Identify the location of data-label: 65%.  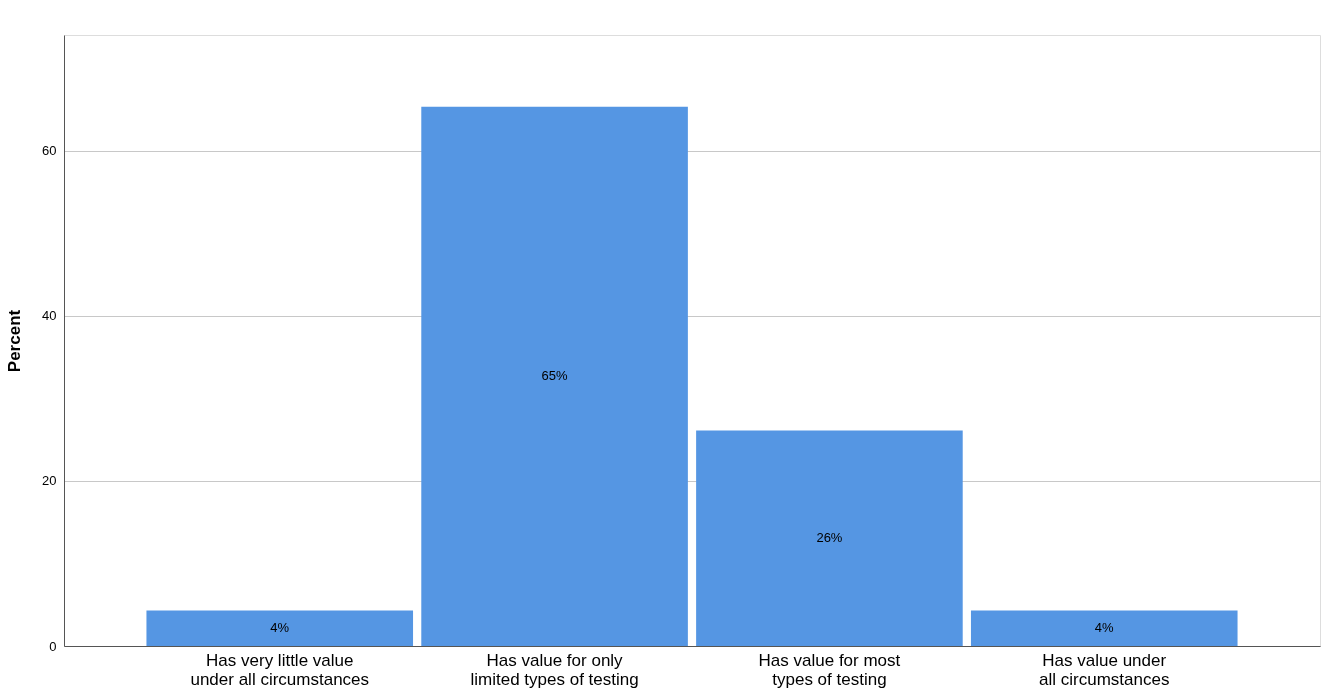
(555, 376).